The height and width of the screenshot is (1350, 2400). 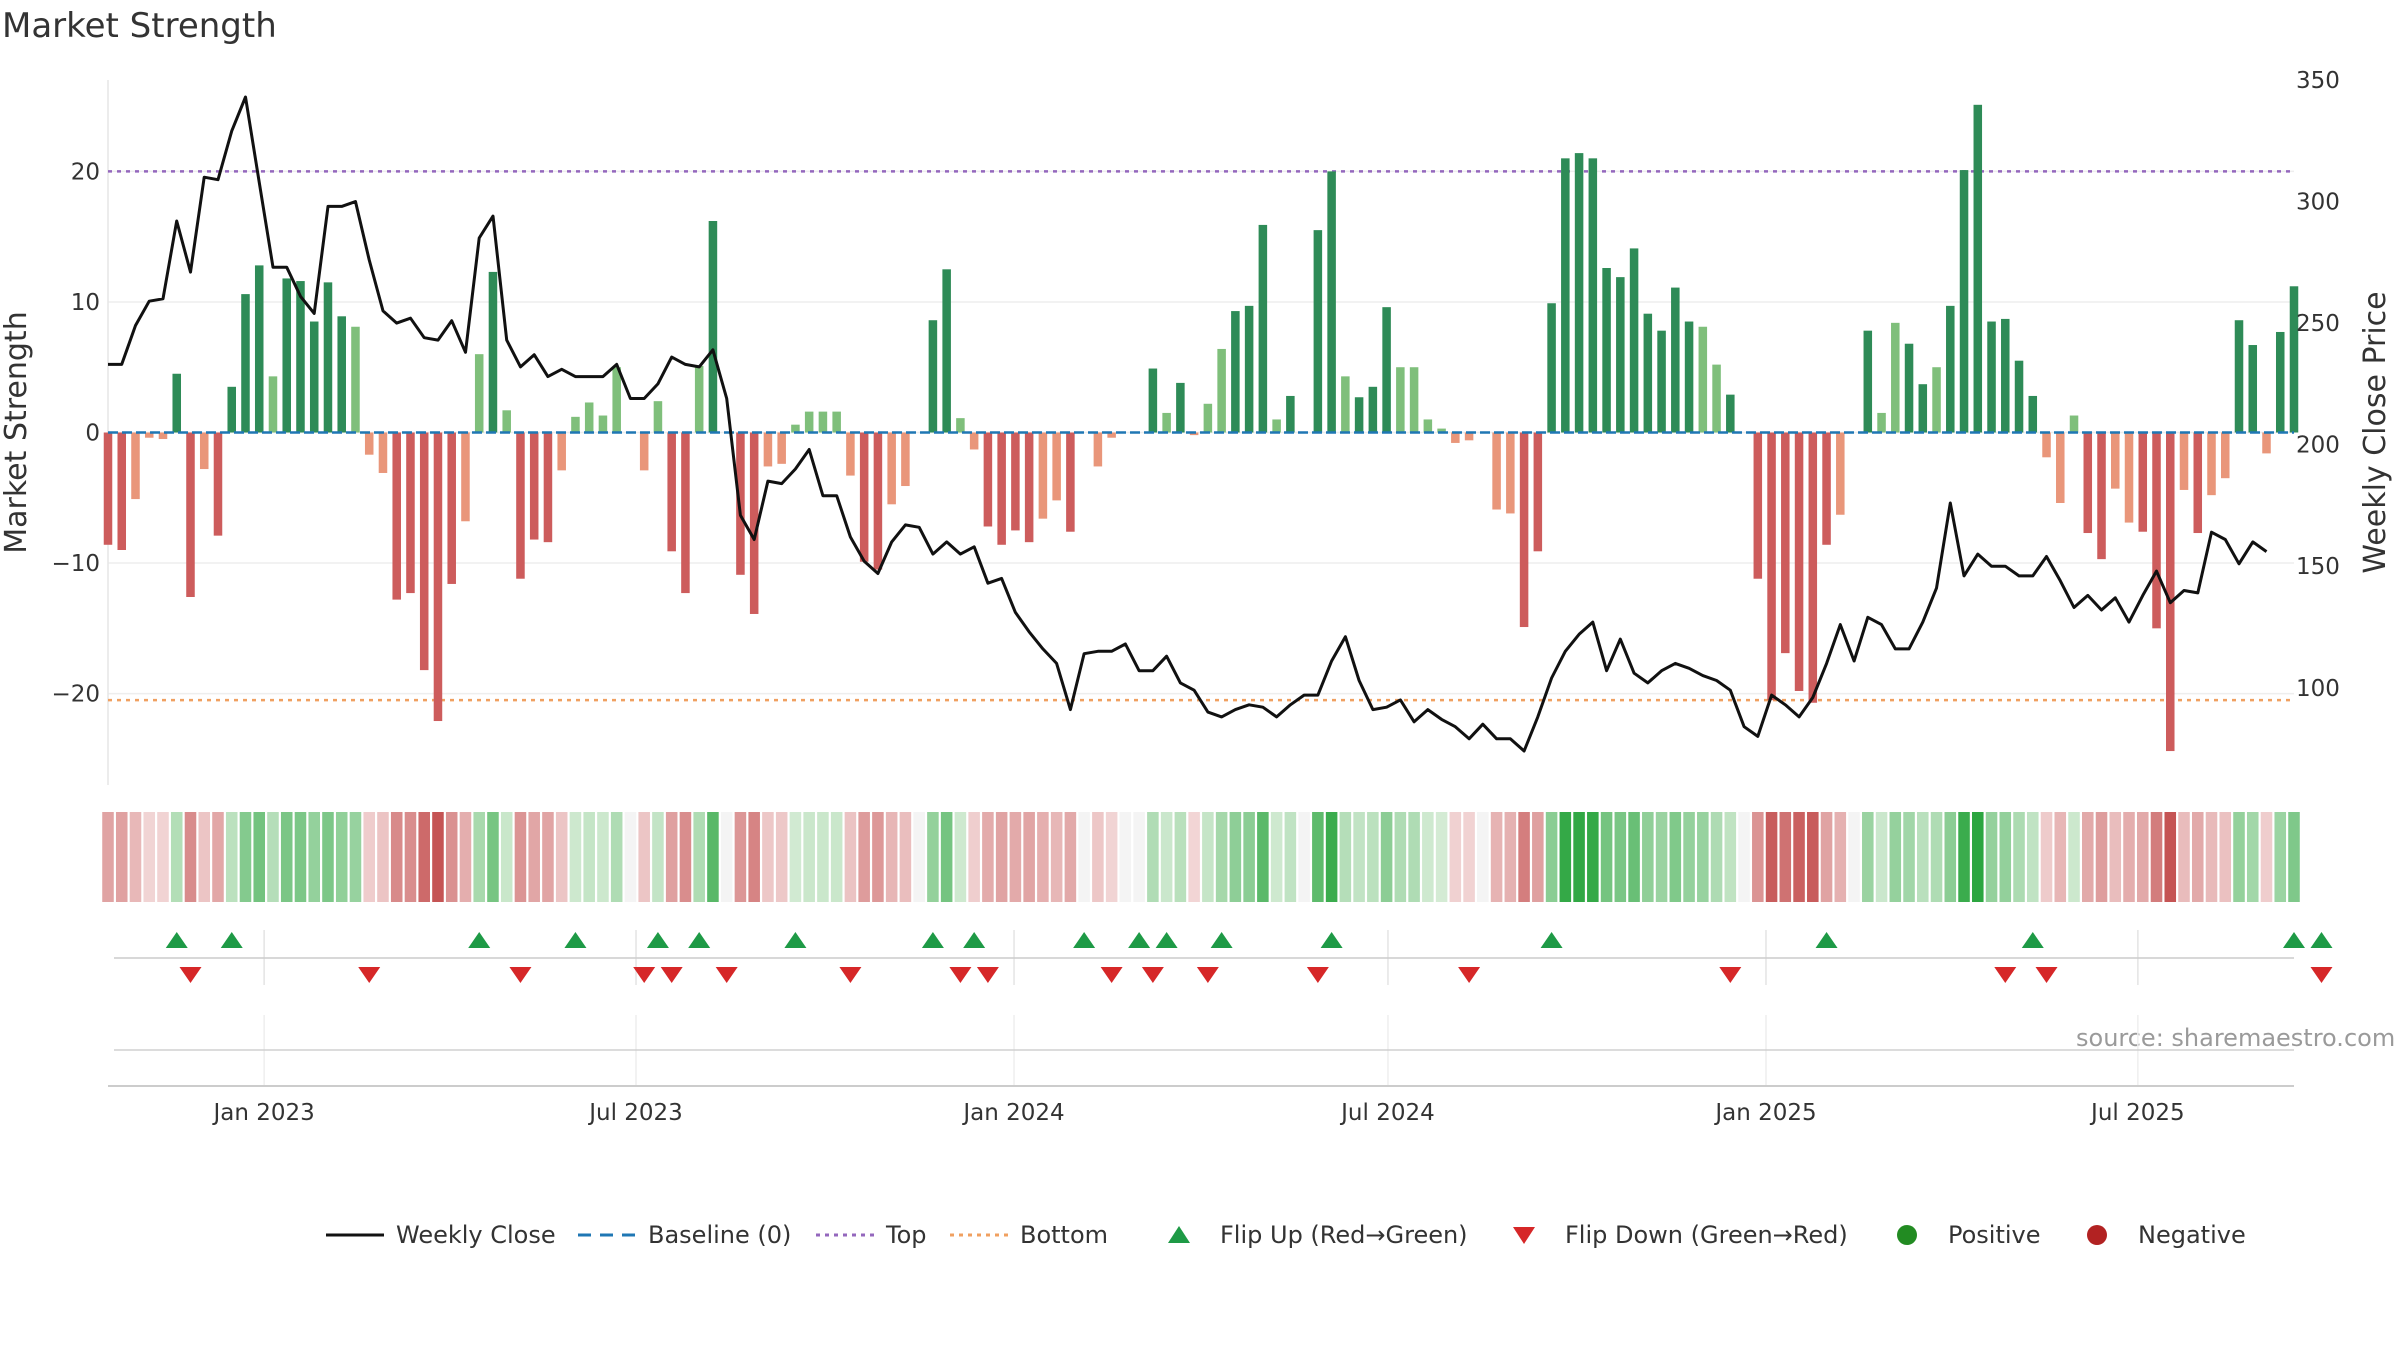 I want to click on y-tick-label: −10, so click(x=75, y=564).